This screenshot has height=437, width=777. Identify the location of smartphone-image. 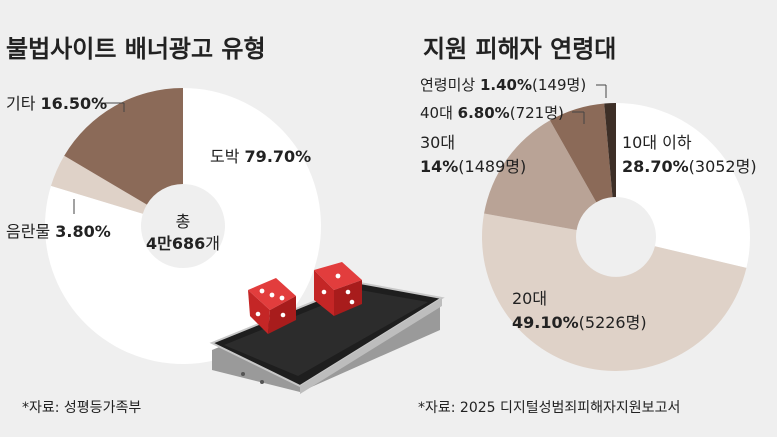
(327, 337).